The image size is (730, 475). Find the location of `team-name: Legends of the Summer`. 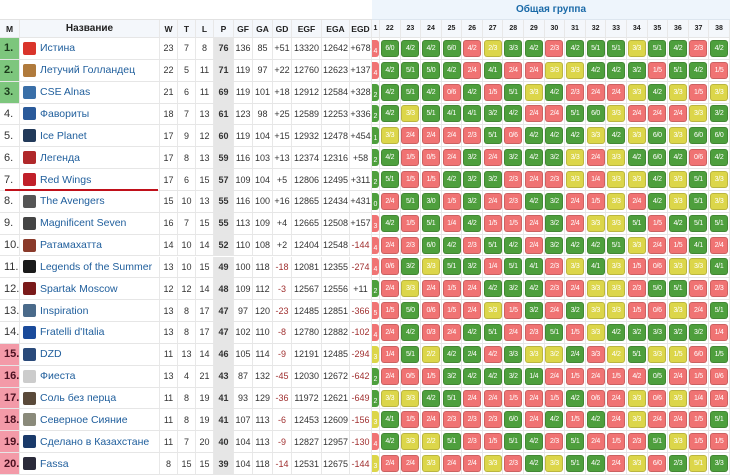

team-name: Legends of the Summer is located at coordinates (96, 266).